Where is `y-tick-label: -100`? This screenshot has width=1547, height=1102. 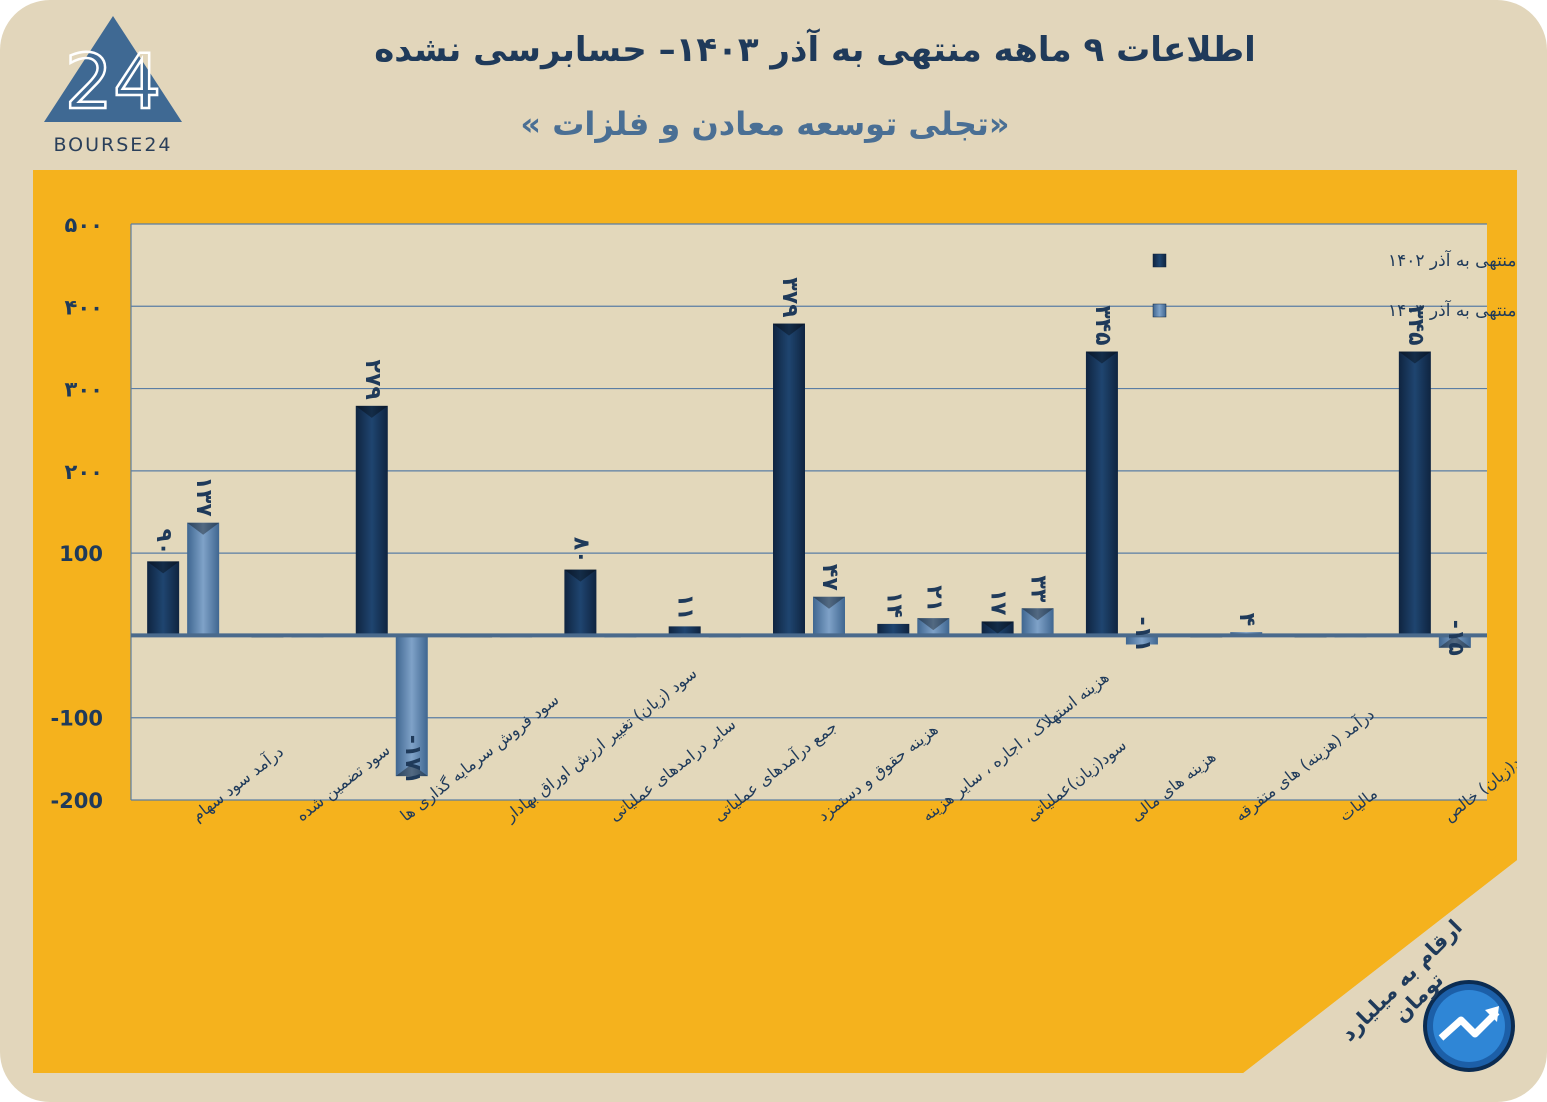 y-tick-label: -100 is located at coordinates (76, 719).